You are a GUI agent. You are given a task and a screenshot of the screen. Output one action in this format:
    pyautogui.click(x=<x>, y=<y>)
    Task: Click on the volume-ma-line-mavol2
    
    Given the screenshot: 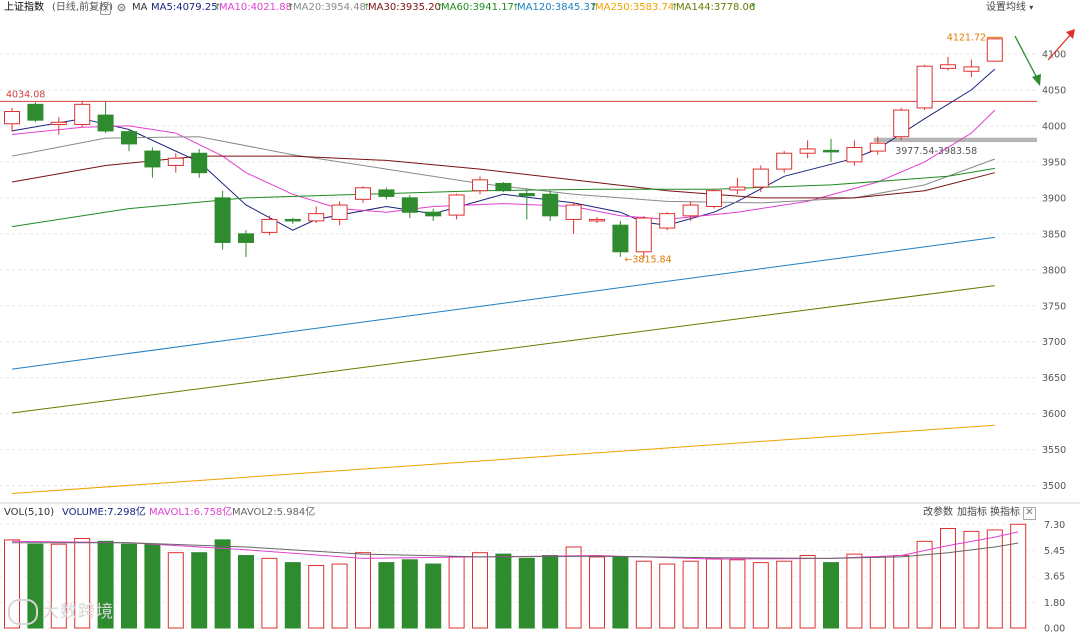 What is the action you would take?
    pyautogui.click(x=515, y=550)
    